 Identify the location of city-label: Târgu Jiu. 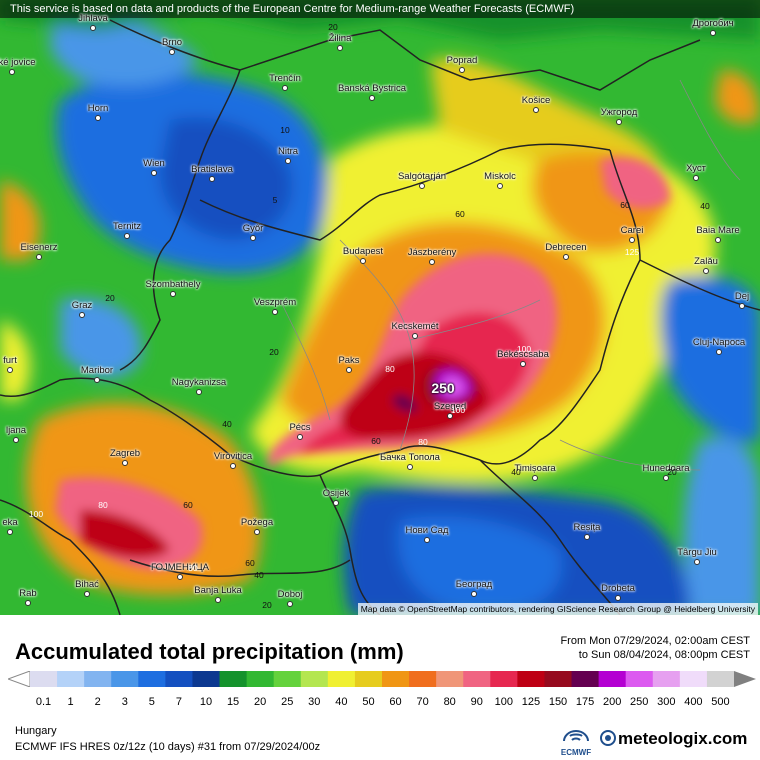
(697, 552).